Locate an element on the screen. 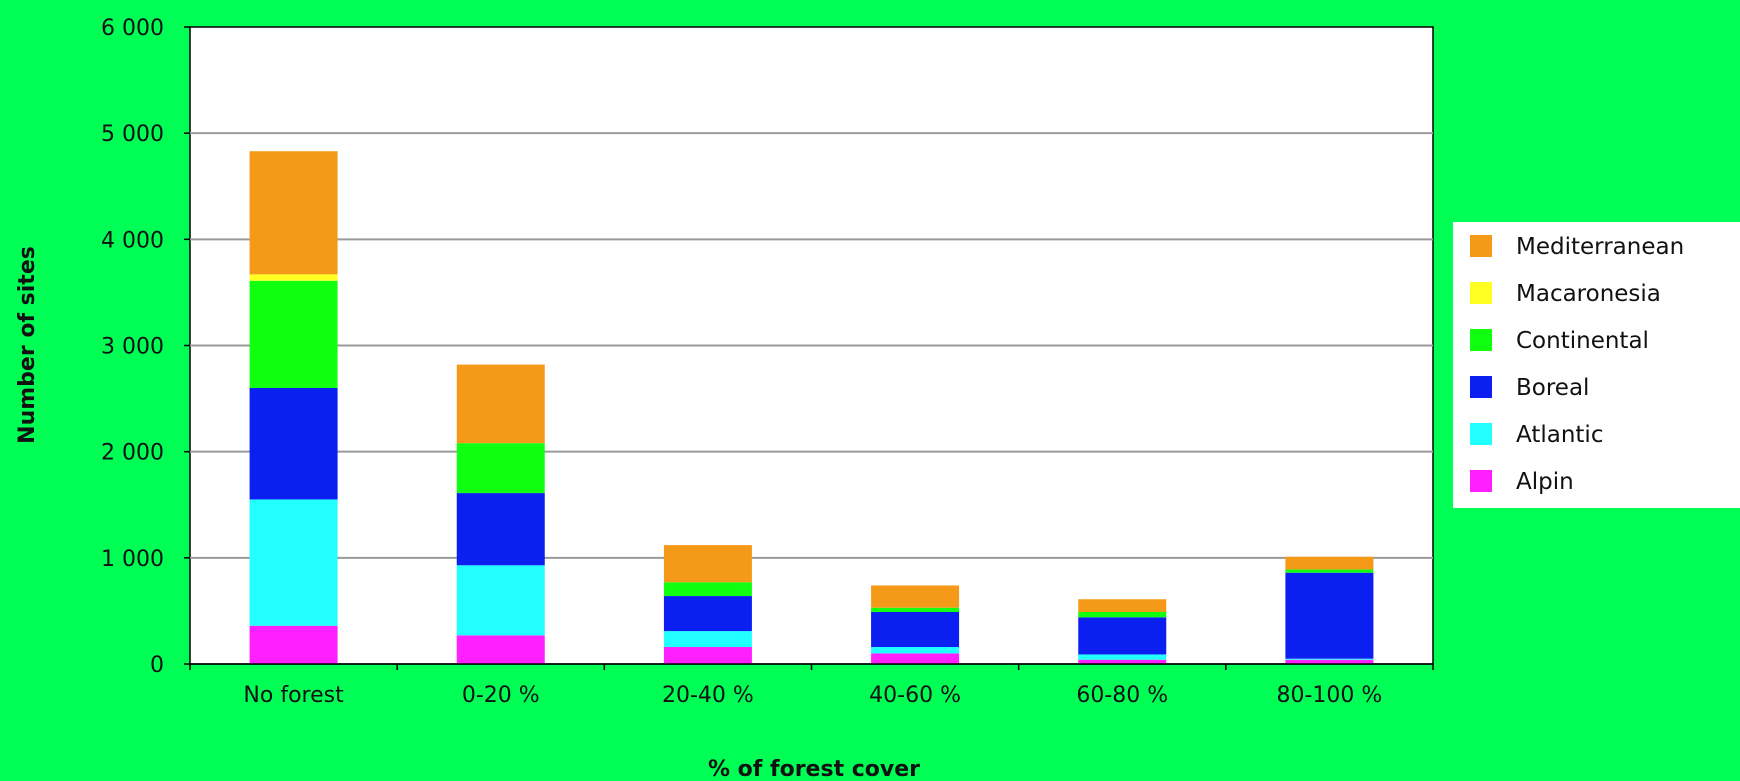 Image resolution: width=1740 pixels, height=781 pixels. legend-box is located at coordinates (1596, 365).